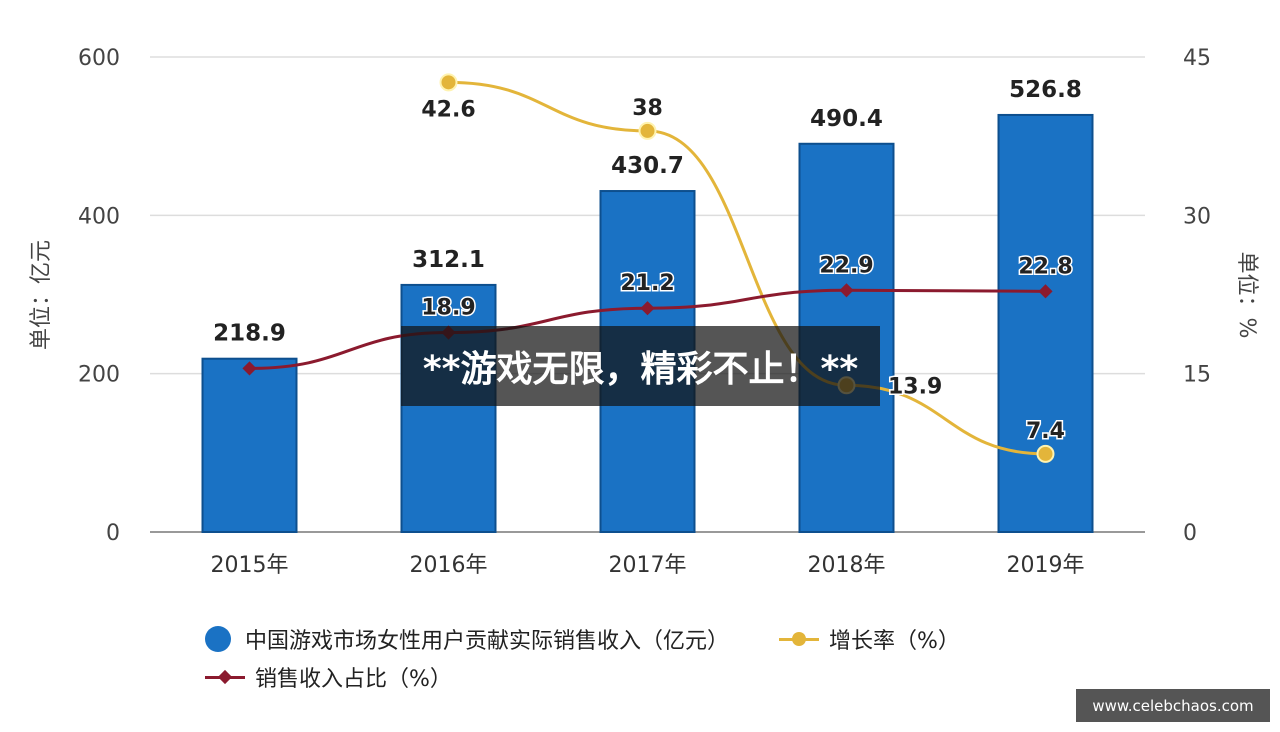 The width and height of the screenshot is (1280, 732). What do you see at coordinates (448, 308) in the screenshot?
I see `line-data-label: 18.9` at bounding box center [448, 308].